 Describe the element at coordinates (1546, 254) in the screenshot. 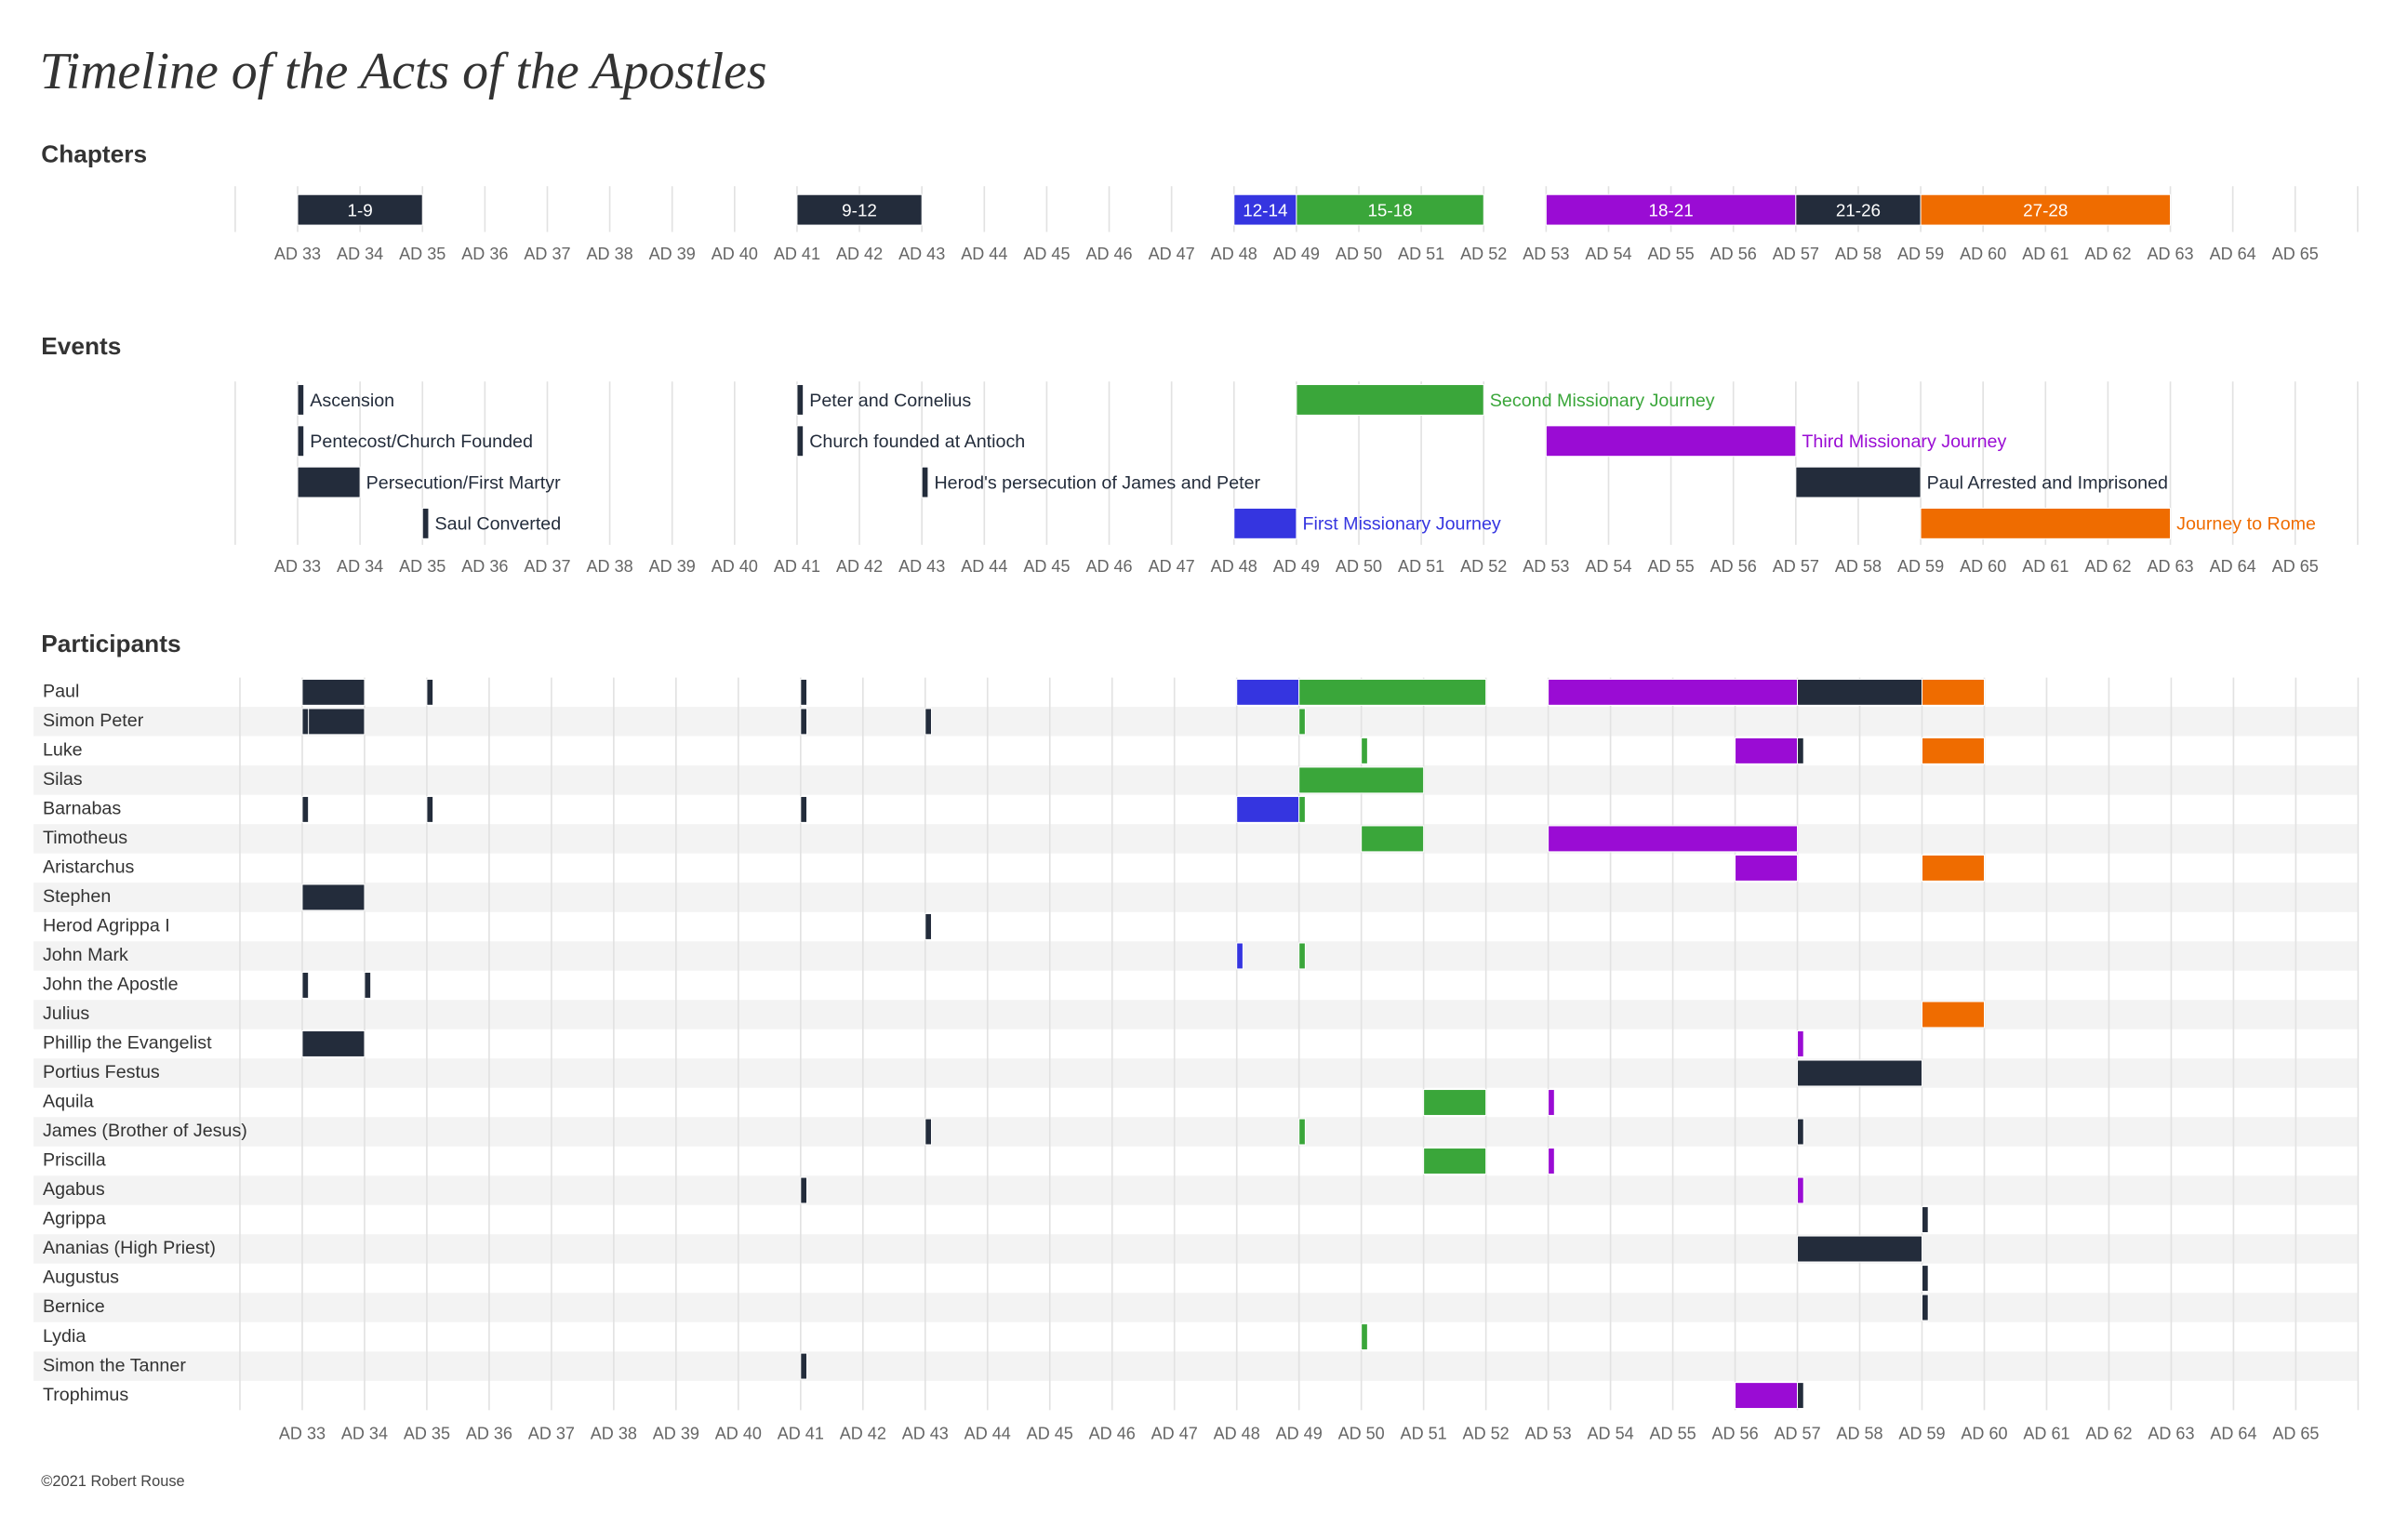

I see `x-tick-label: AD 53` at that location.